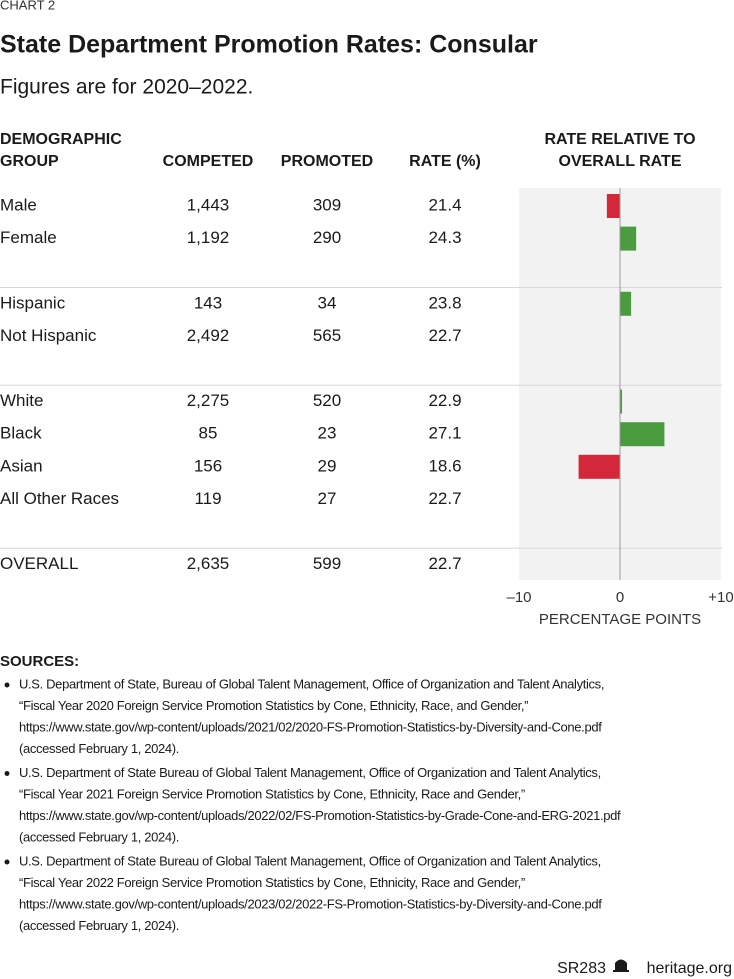  Describe the element at coordinates (208, 204) in the screenshot. I see `cell: 1,443` at that location.